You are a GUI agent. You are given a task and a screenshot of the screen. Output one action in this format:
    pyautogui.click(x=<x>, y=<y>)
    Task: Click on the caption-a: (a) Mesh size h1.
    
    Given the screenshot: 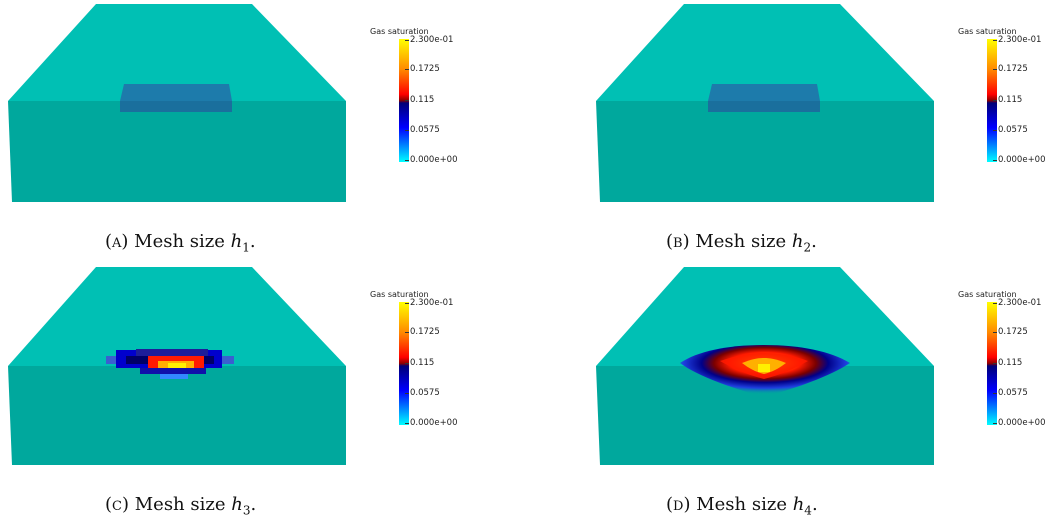 What is the action you would take?
    pyautogui.click(x=180, y=243)
    